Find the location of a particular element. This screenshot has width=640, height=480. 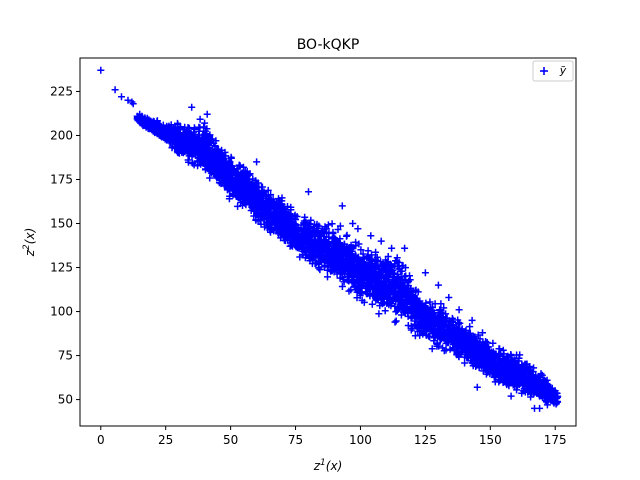

x-axis: 0 25 50 75 100 125 150 175 is located at coordinates (332, 436).